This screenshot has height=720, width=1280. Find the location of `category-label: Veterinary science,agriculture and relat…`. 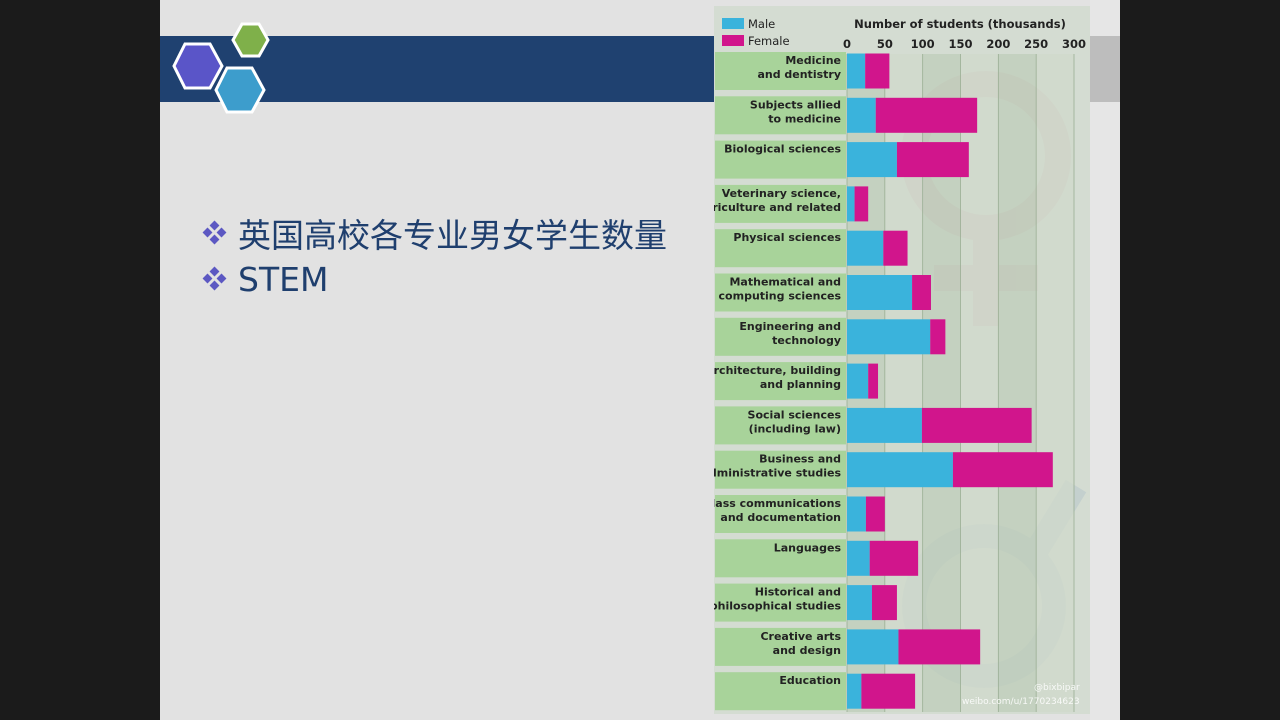

category-label: Veterinary science,agriculture and relat… is located at coordinates (777, 200).